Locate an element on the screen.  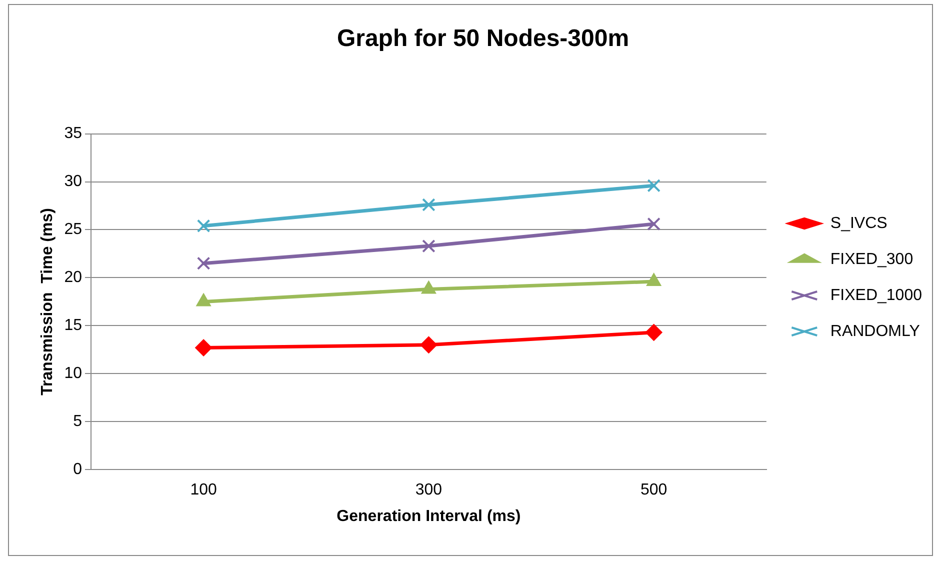
y-axis-title: Transmission Time (ms) is located at coordinates (47, 302).